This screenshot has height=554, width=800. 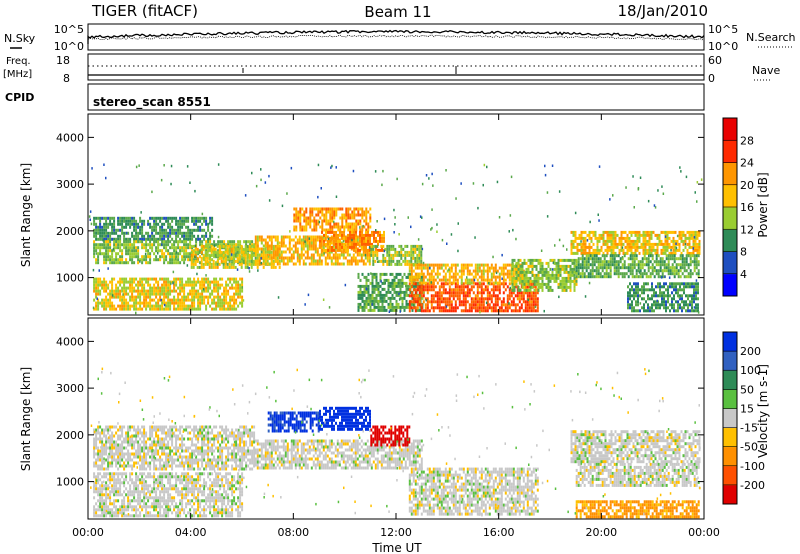 What do you see at coordinates (743, 418) in the screenshot?
I see `velocity-colorbar: -200 -100 -50 -15 15 50 100 200` at bounding box center [743, 418].